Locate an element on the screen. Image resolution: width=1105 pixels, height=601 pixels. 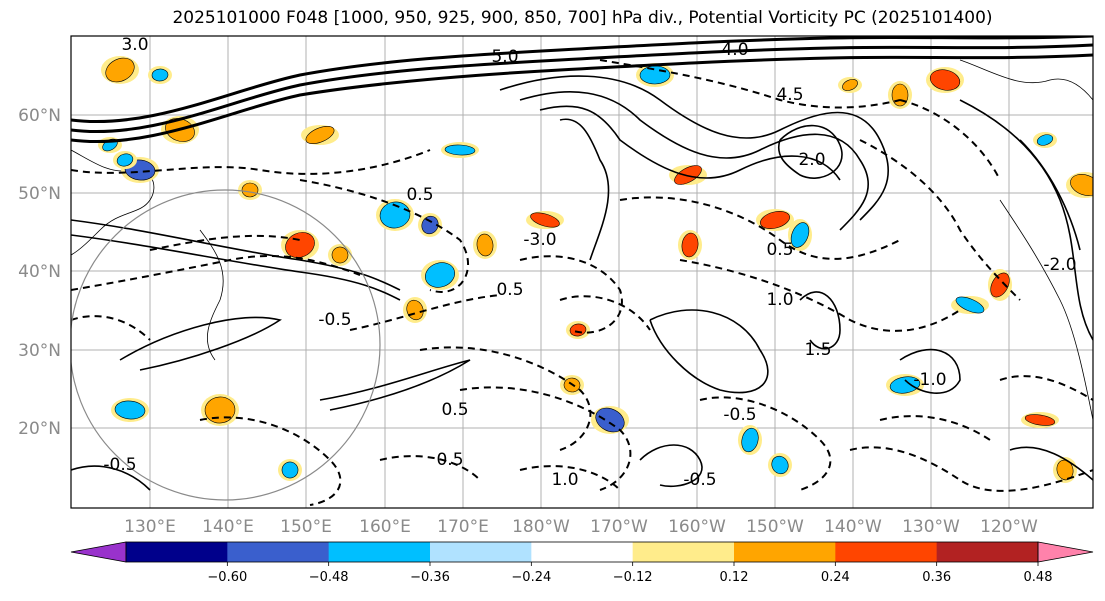
range-circle is located at coordinates (226, 345).